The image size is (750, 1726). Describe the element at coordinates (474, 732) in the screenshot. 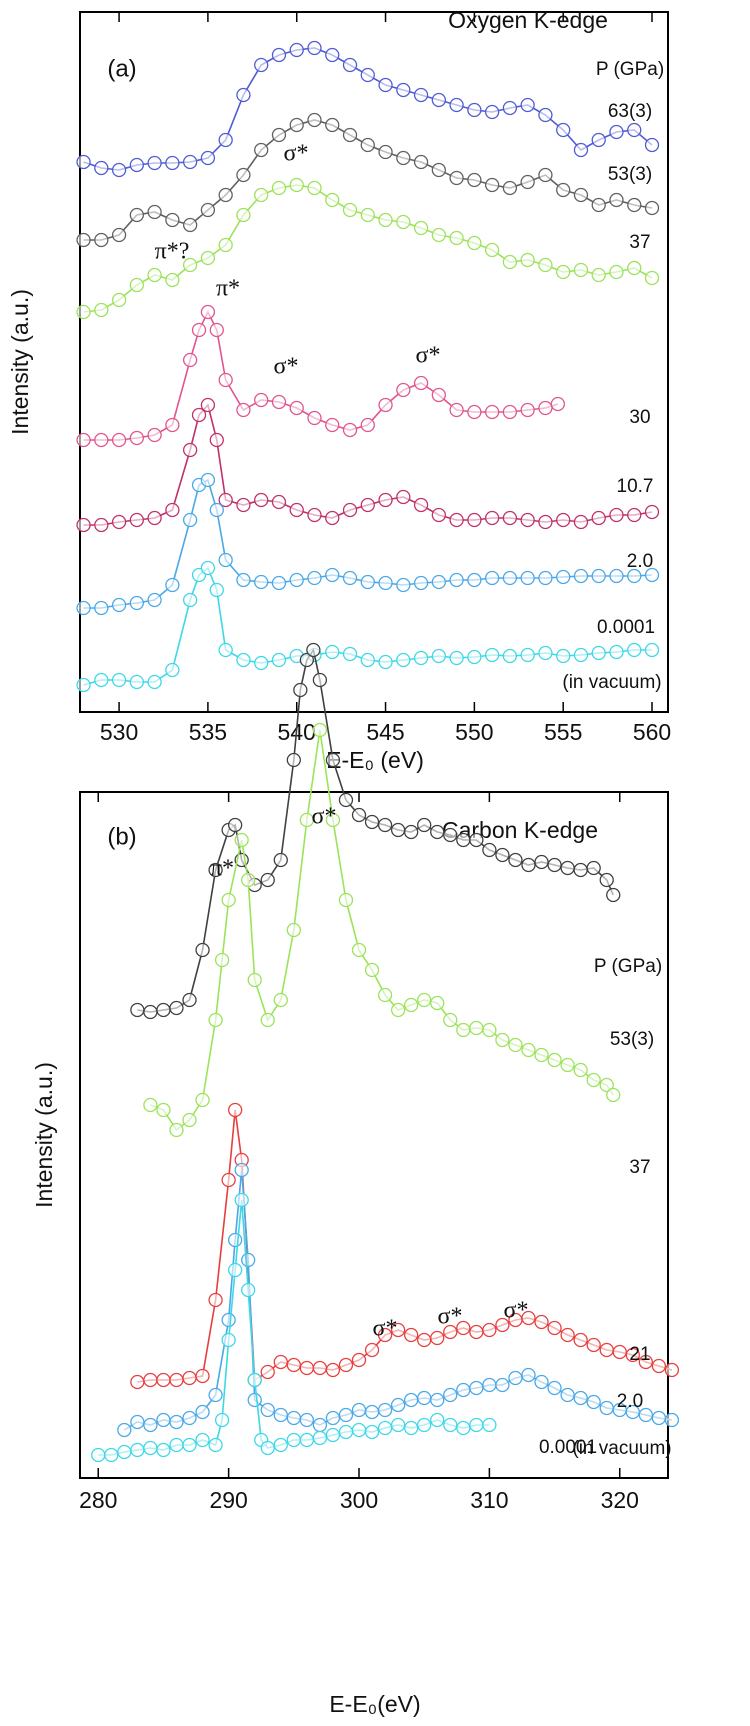

I see `x-tick-label: 550` at that location.